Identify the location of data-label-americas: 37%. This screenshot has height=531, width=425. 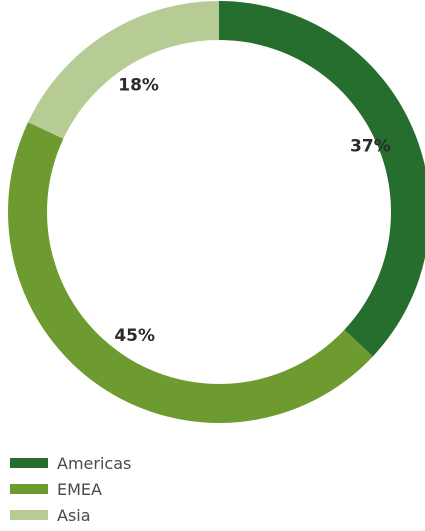
(370, 147).